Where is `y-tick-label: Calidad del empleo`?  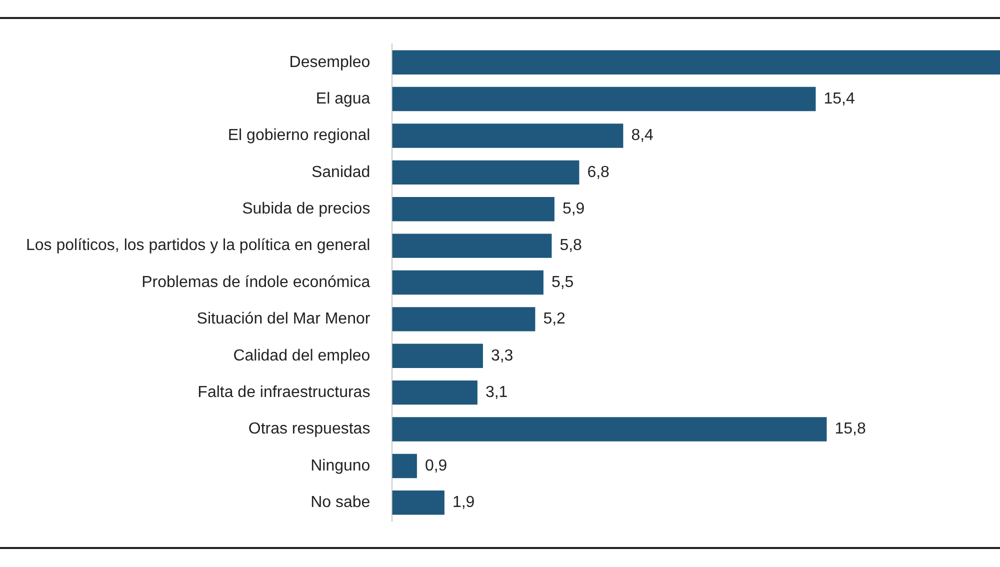 y-tick-label: Calidad del empleo is located at coordinates (301, 355).